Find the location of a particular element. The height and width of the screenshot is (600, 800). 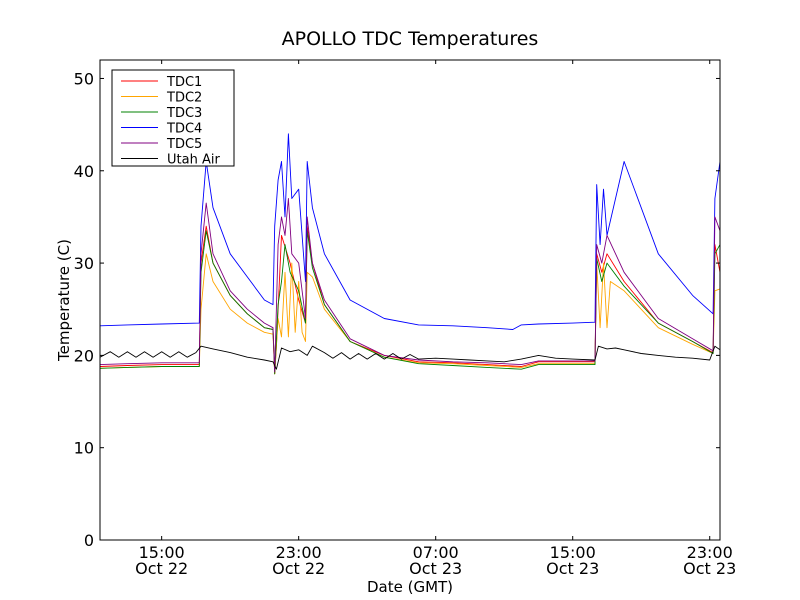

legend-entry: TDC4 is located at coordinates (184, 129).